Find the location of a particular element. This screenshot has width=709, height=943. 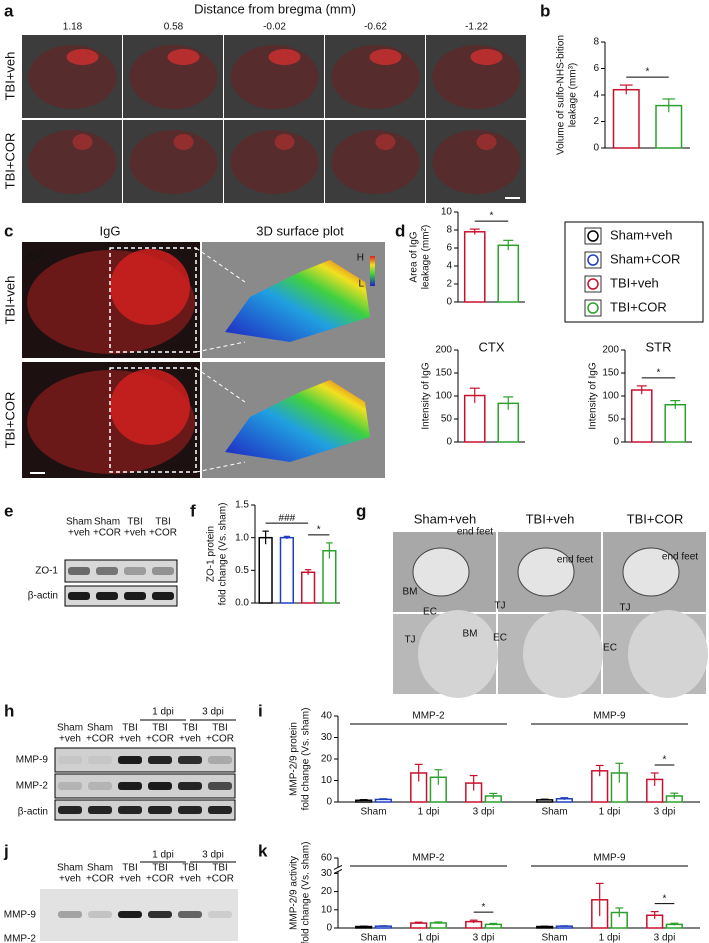

timepoint-label: 3 dpi is located at coordinates (213, 712).